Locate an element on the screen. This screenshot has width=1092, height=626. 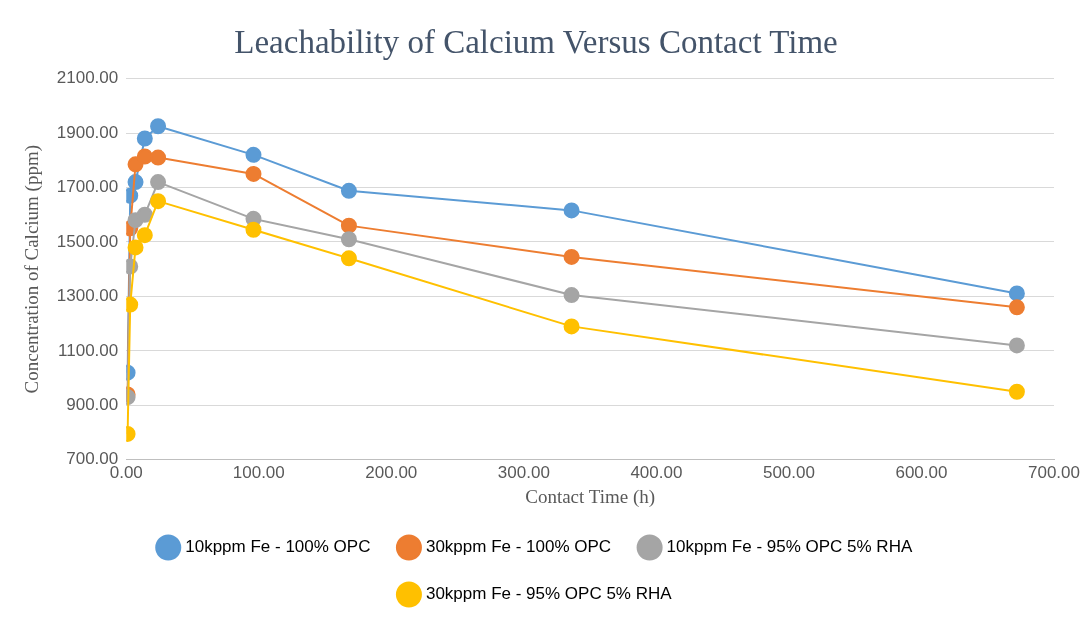
x-tick-label: 500.00 is located at coordinates (788, 472).